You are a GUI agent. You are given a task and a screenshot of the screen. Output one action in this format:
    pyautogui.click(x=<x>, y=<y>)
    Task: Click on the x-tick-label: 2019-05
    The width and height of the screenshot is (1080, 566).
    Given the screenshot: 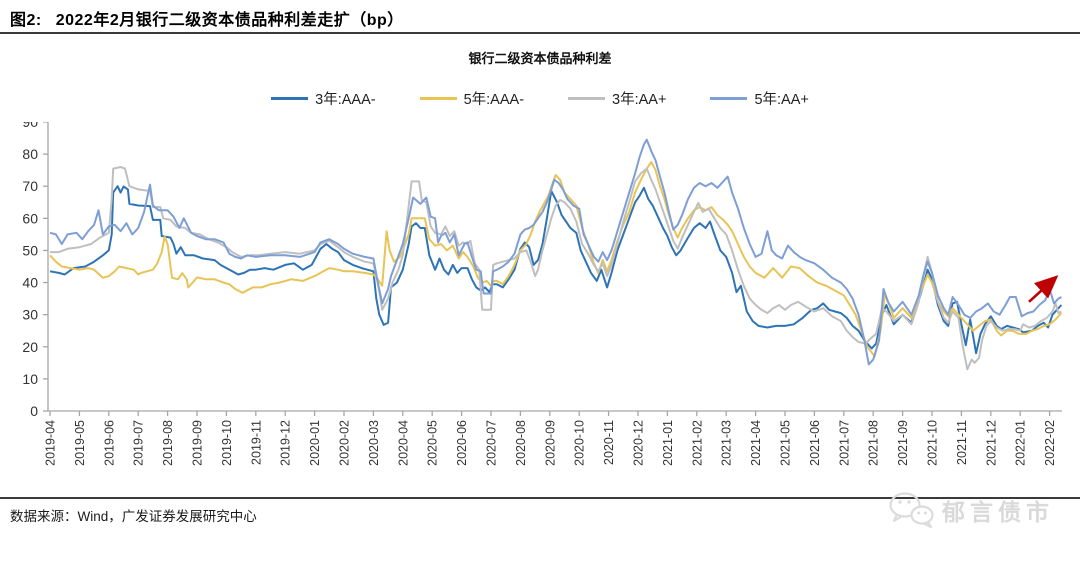 What is the action you would take?
    pyautogui.click(x=80, y=443)
    